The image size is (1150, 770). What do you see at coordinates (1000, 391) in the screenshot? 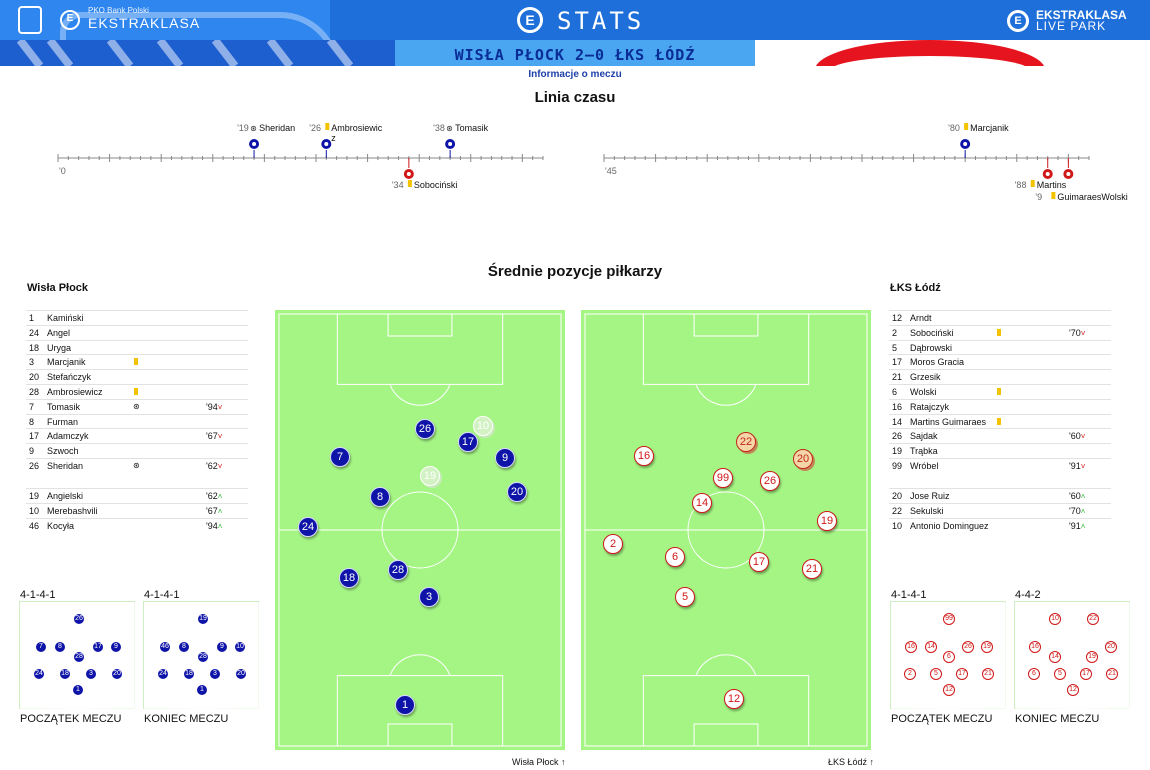
I see `player-row: 6 Wolski` at bounding box center [1000, 391].